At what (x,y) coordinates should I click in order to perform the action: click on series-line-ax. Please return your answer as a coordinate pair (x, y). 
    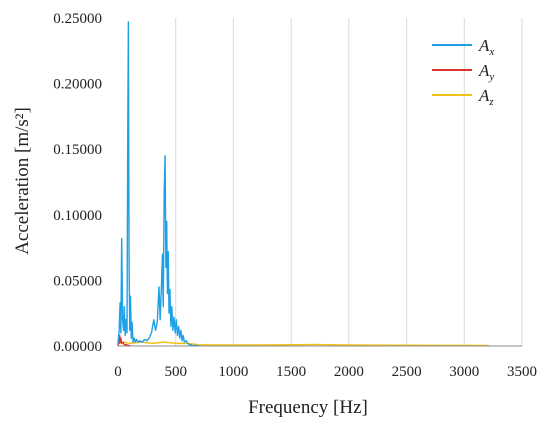
    Looking at the image, I should click on (158, 184).